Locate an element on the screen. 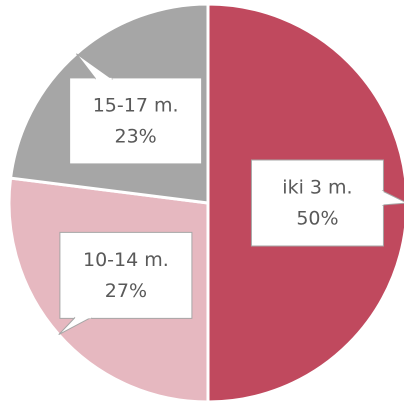 This screenshot has width=404, height=403. value-label: 27% is located at coordinates (126, 291).